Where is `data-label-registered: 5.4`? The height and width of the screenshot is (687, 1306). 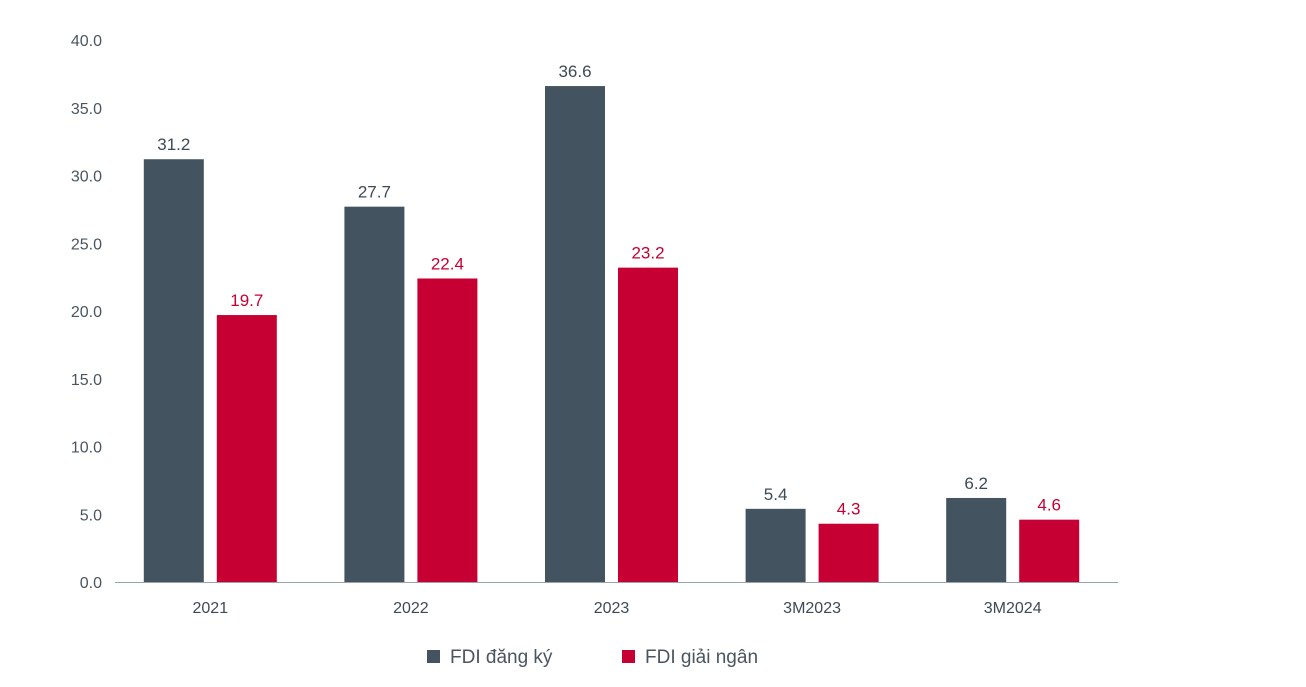 data-label-registered: 5.4 is located at coordinates (776, 494).